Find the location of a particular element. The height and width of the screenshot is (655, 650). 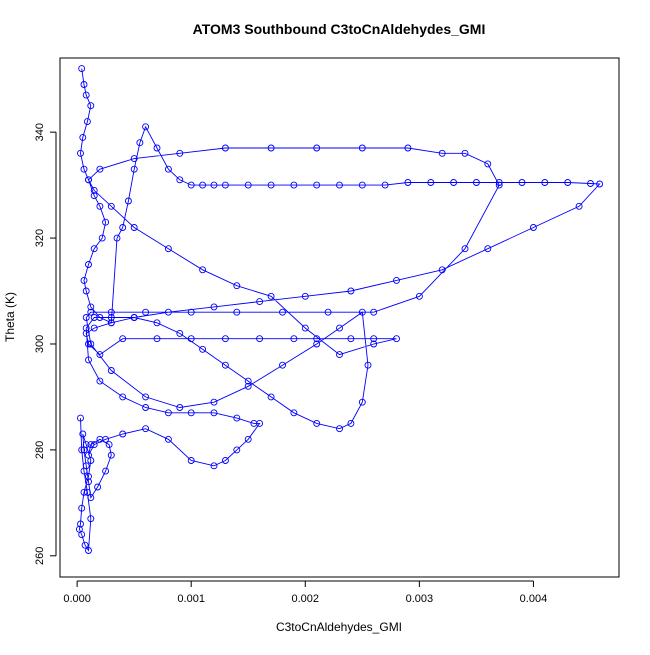

y-tick-label: 300 is located at coordinates (40, 344).